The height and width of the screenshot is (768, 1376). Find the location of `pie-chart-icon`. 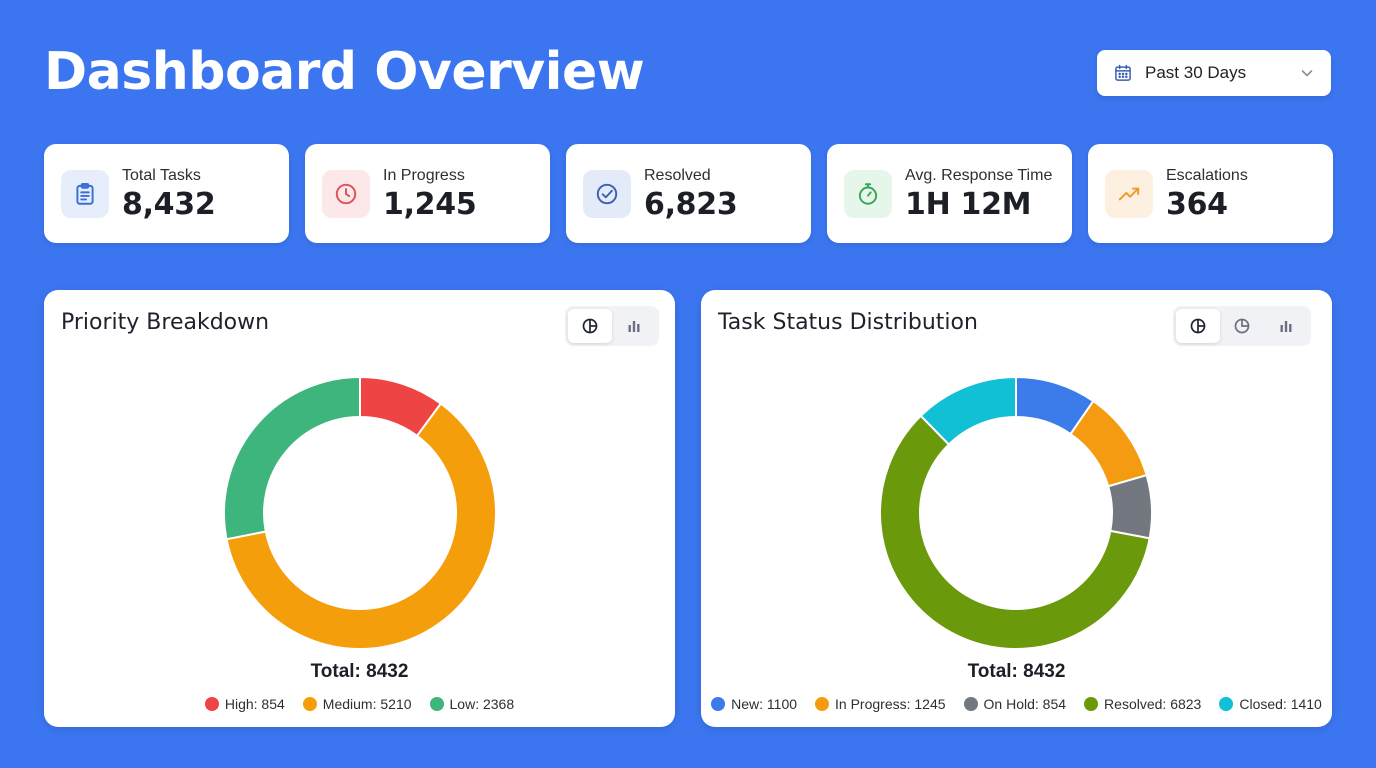

pie-chart-icon is located at coordinates (1242, 326).